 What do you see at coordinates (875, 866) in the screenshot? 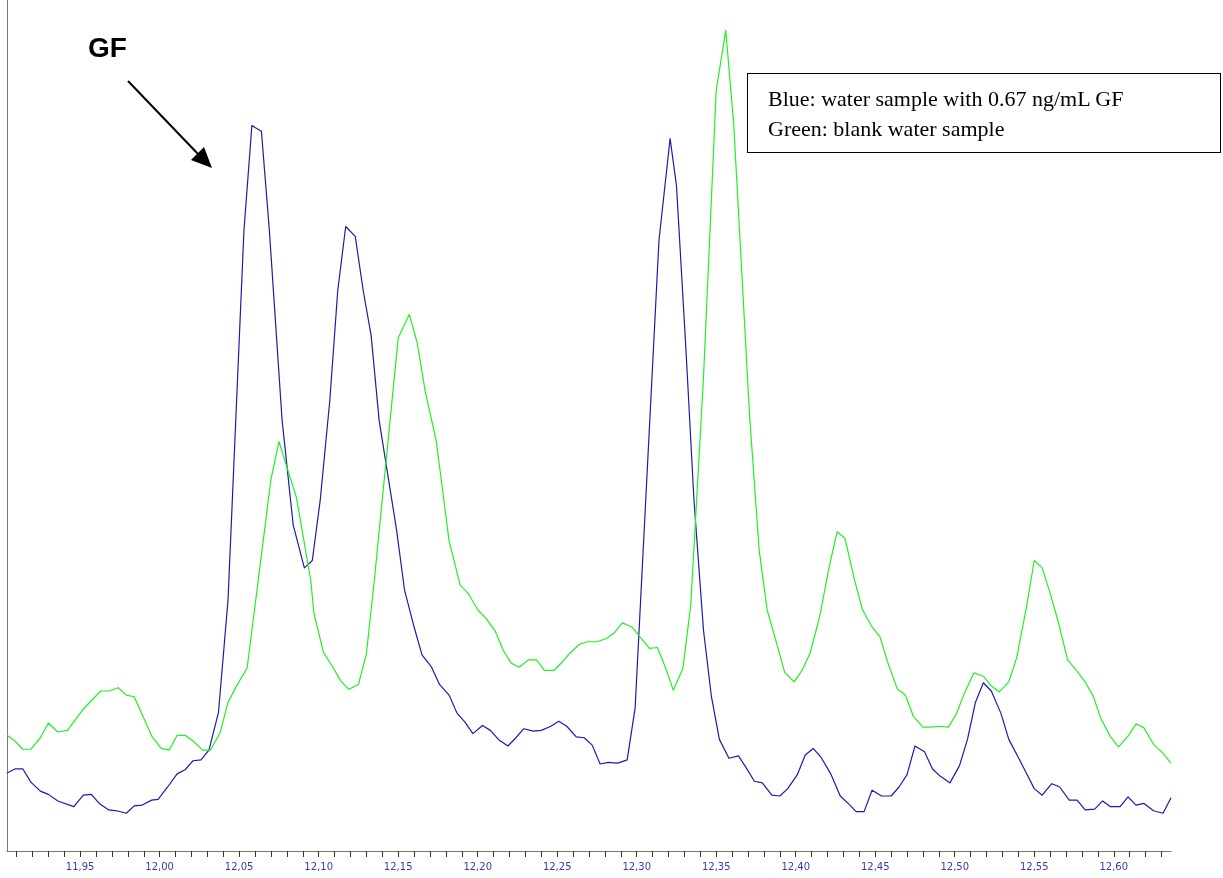
I see `x-tick-label: 12,45` at bounding box center [875, 866].